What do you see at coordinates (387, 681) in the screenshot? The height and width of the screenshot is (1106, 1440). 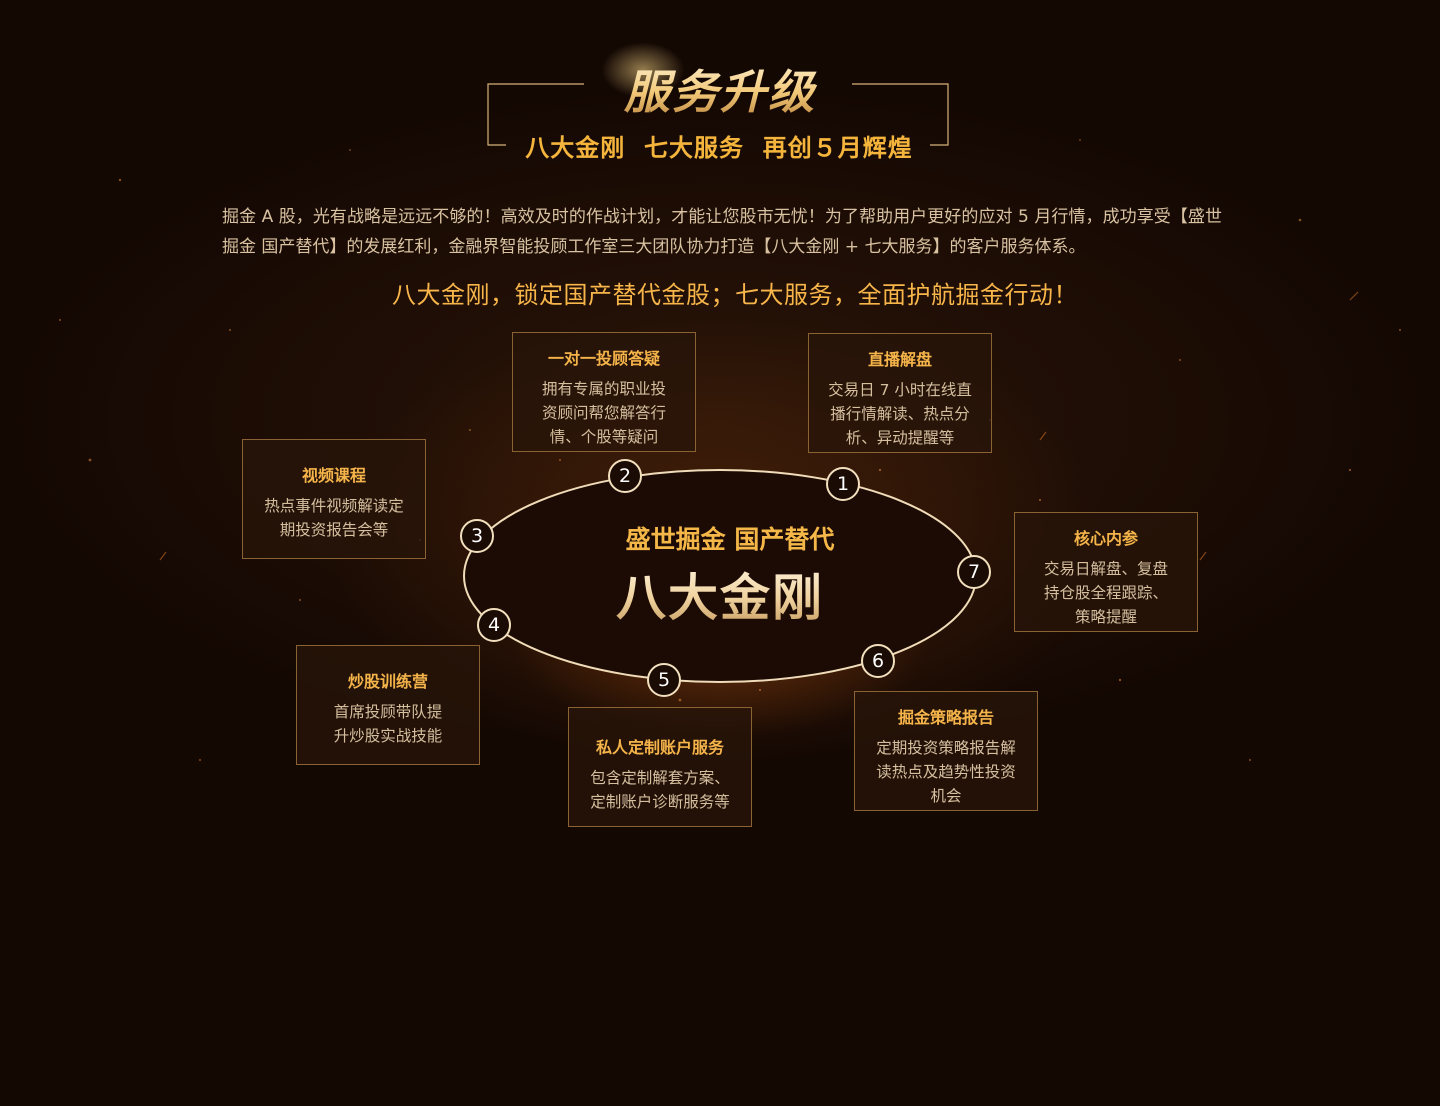 I see `service-title: 炒股训练营` at bounding box center [387, 681].